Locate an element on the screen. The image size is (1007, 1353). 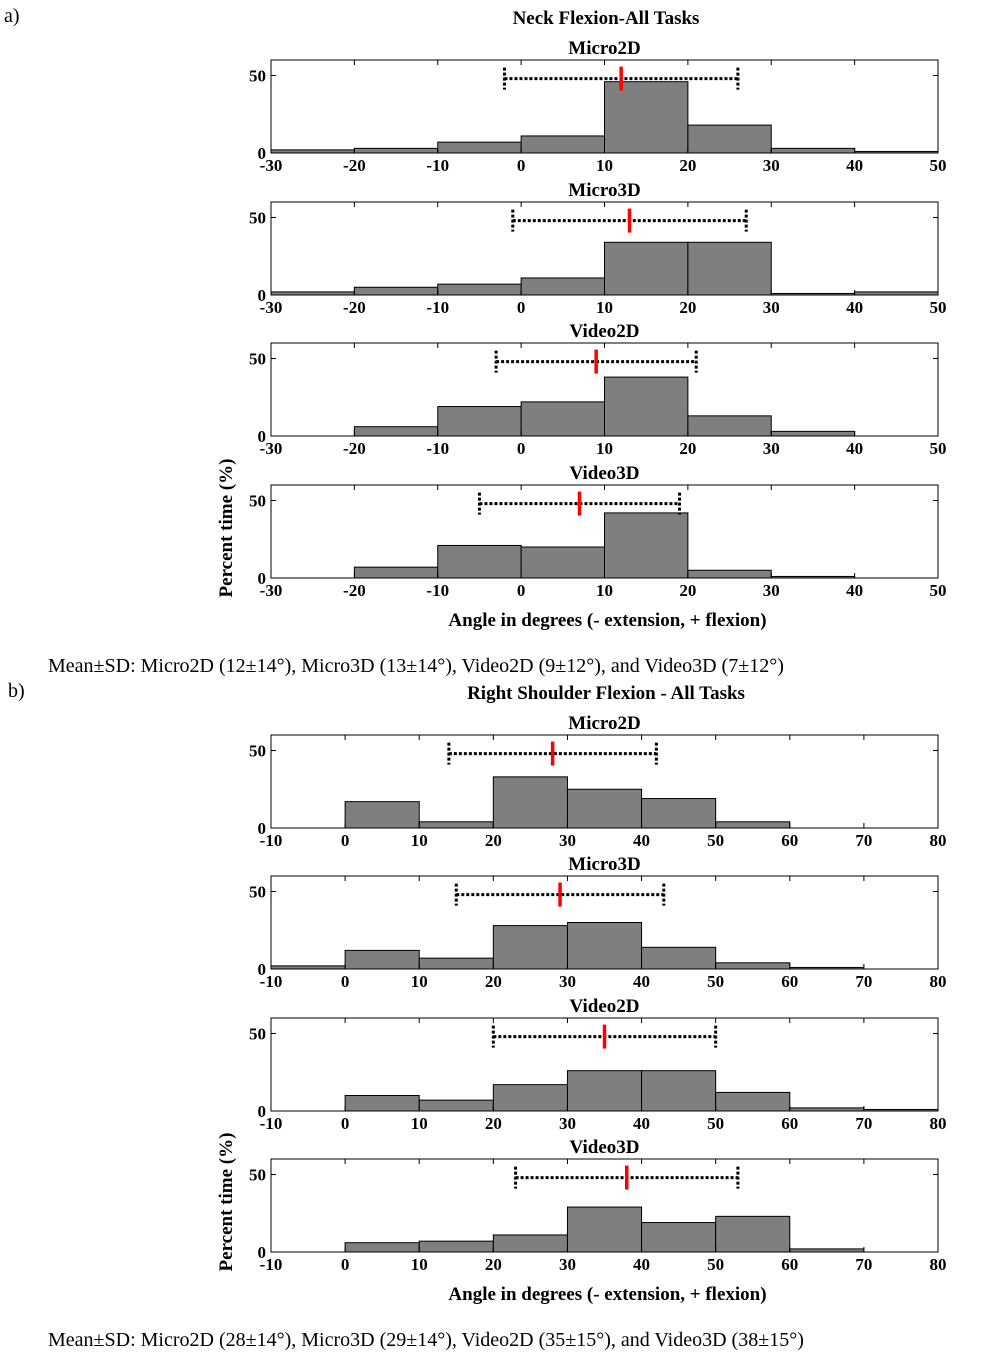
panel-label-b: b) is located at coordinates (16, 691).